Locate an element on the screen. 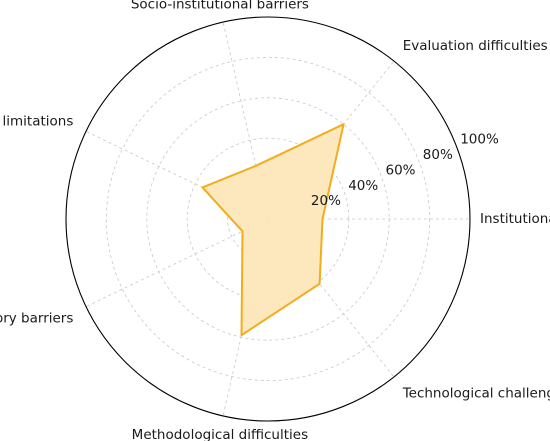  category-label: Methodological difficulties is located at coordinates (220, 434).